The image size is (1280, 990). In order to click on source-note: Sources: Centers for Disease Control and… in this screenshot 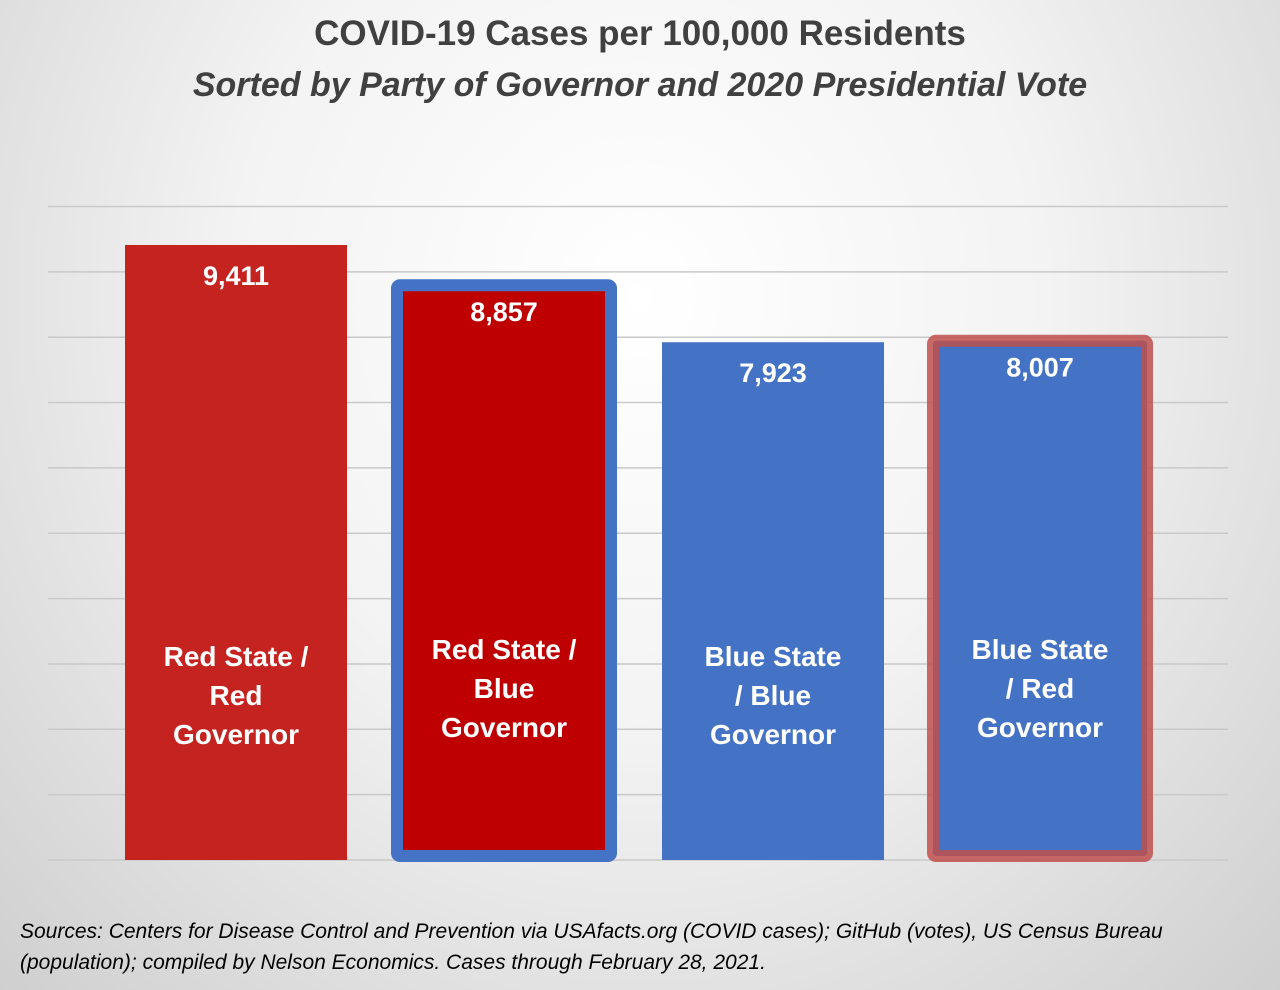, I will do `click(591, 947)`.